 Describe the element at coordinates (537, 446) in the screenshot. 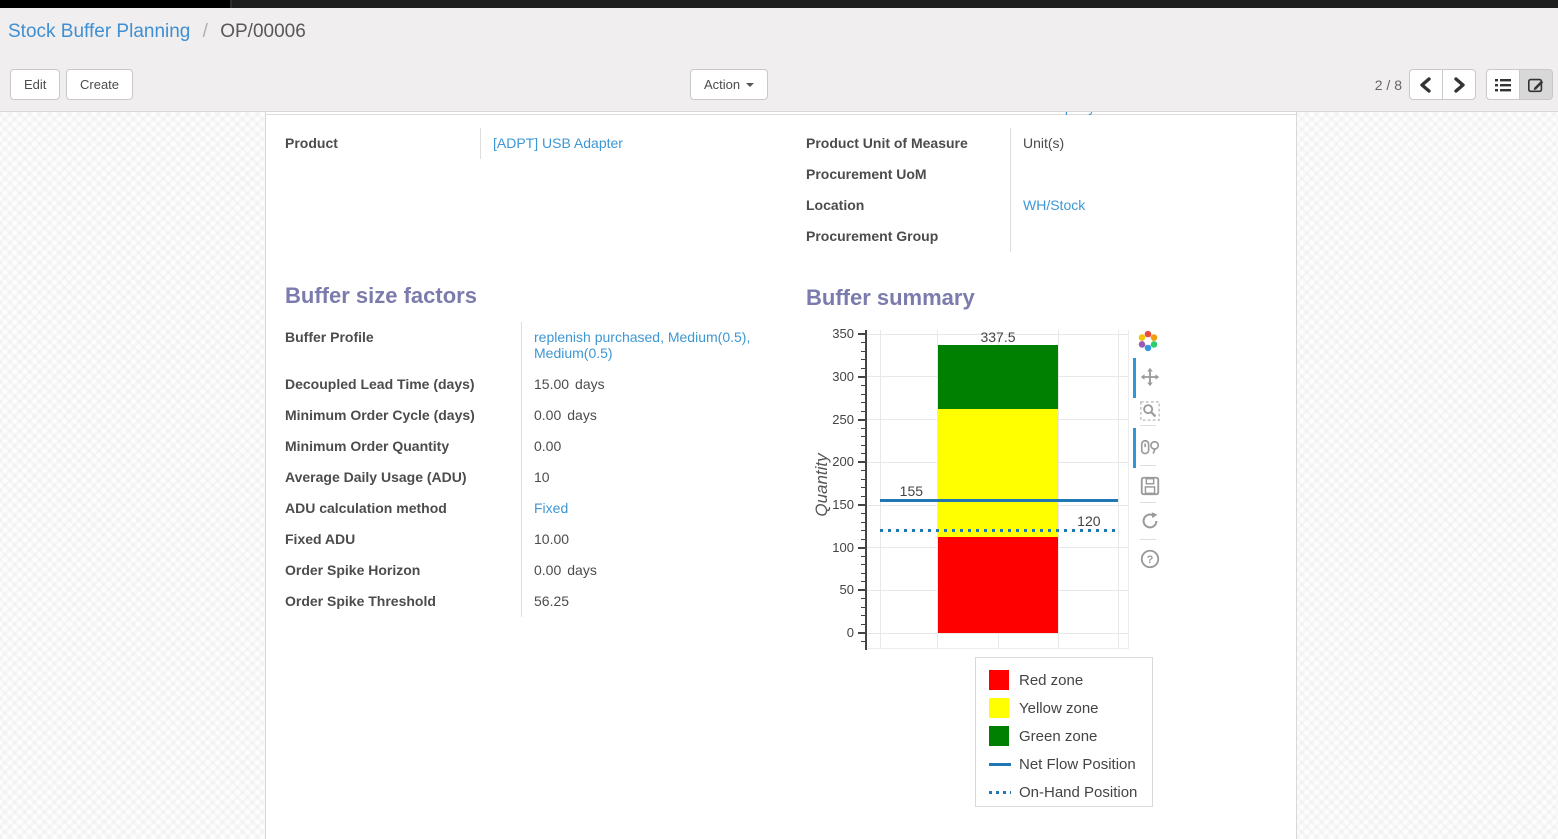

I see `field-row-min-order-qty: Minimum Order Quantity 0.00` at that location.